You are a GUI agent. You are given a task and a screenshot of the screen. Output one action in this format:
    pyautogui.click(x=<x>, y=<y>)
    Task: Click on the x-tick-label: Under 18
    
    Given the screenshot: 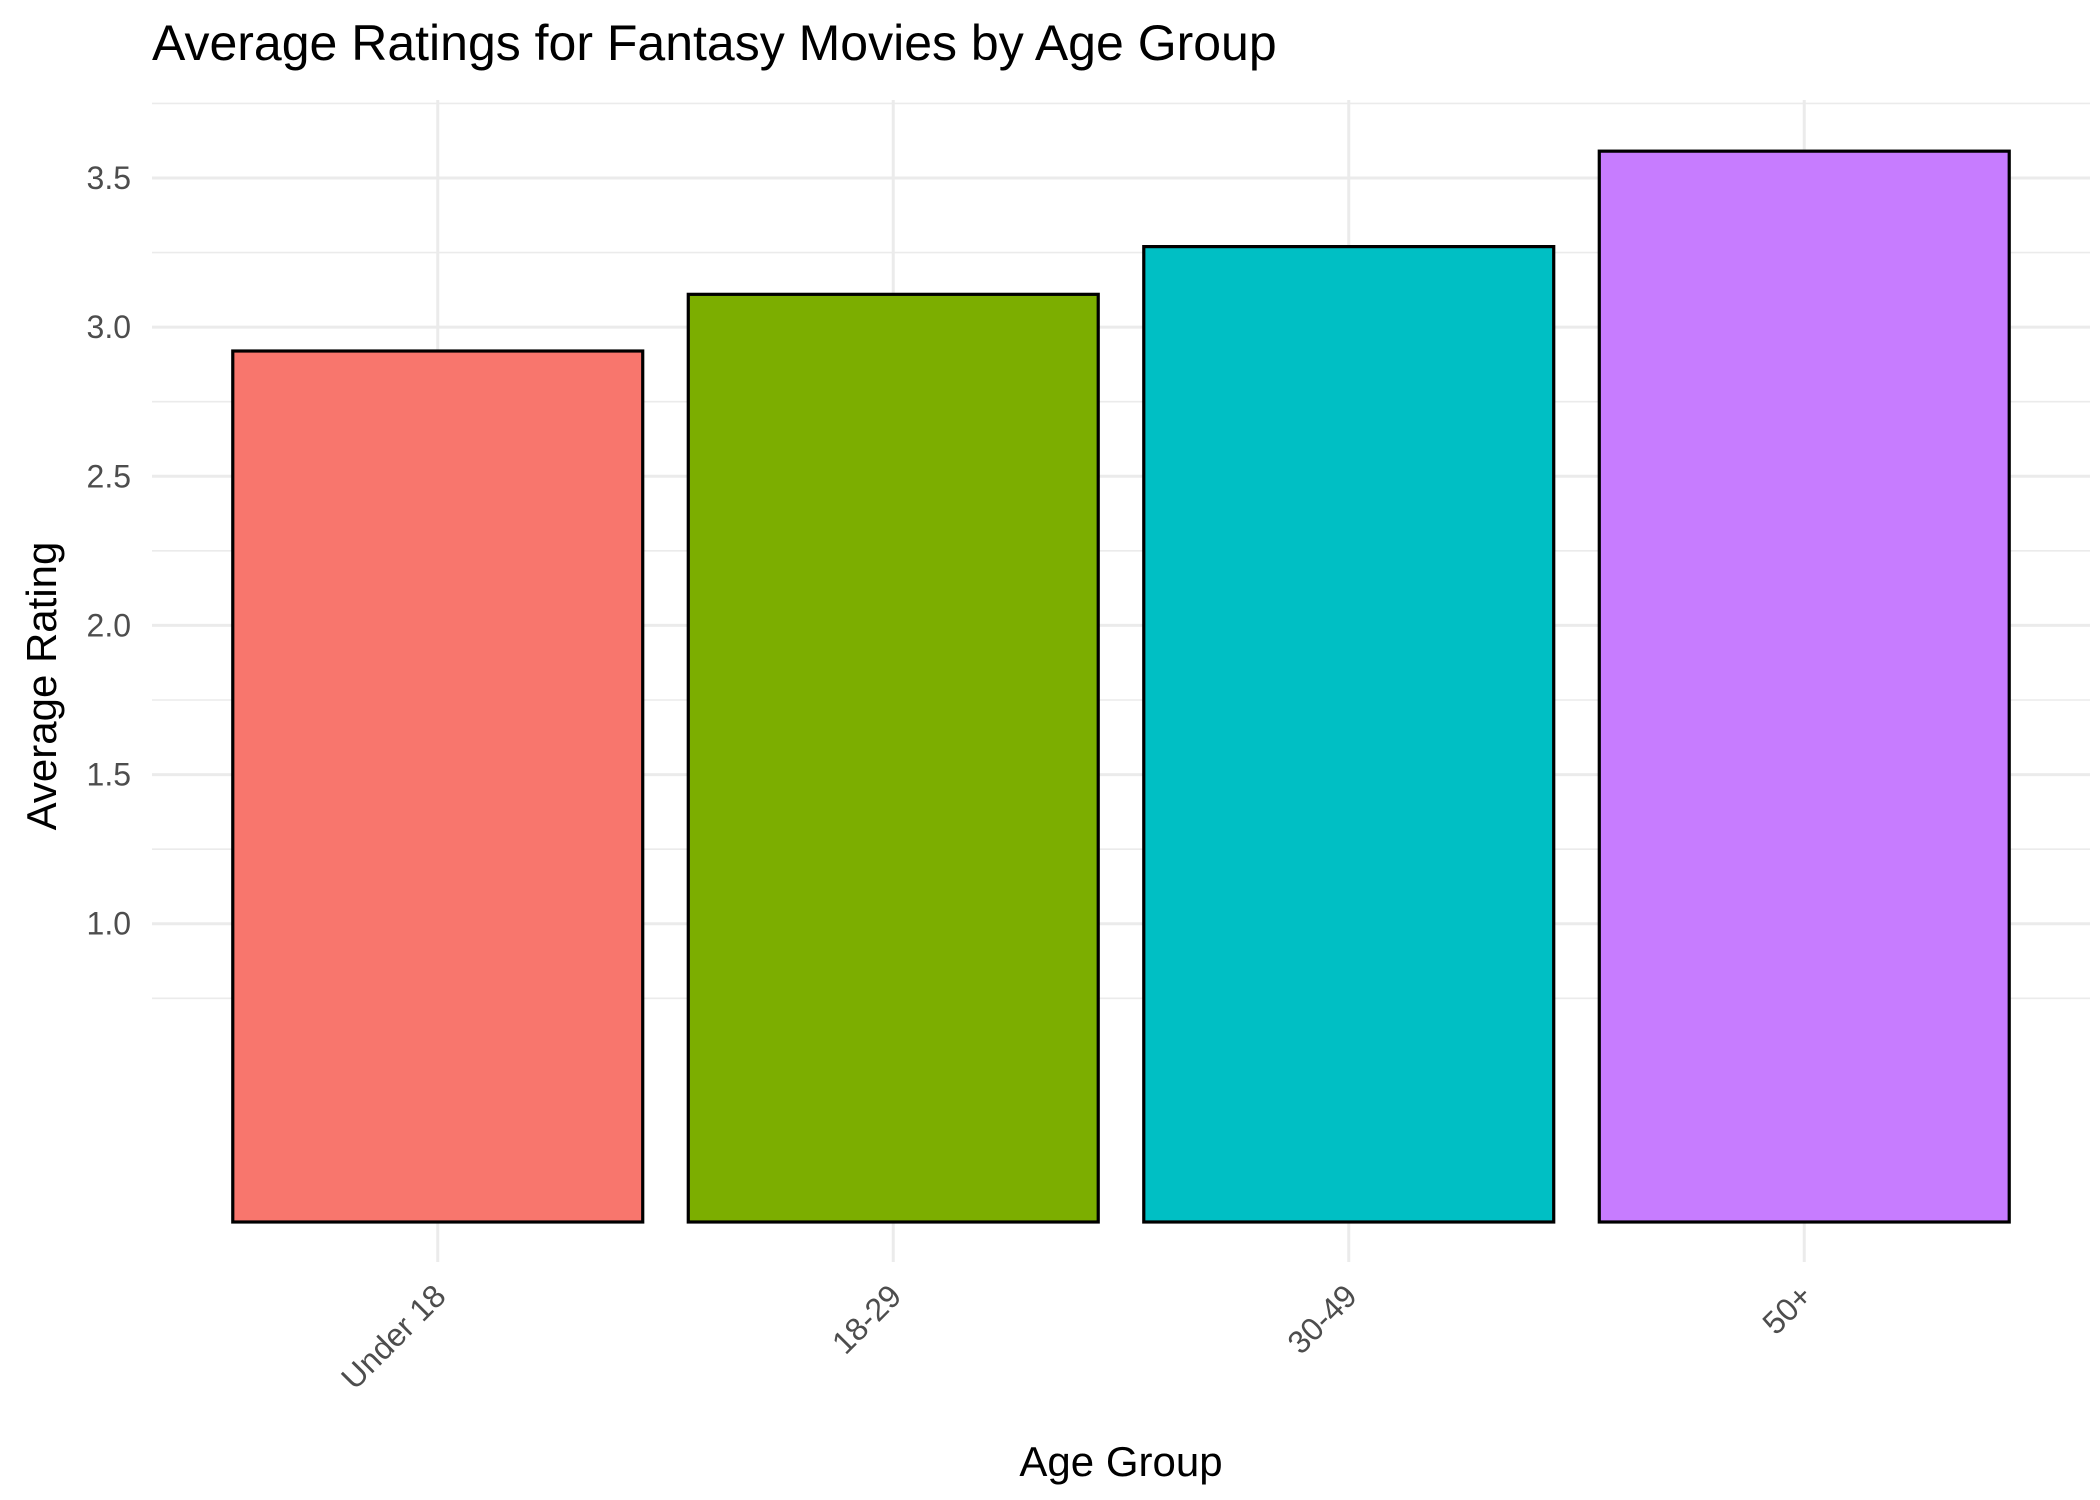 What is the action you would take?
    pyautogui.click(x=393, y=1336)
    